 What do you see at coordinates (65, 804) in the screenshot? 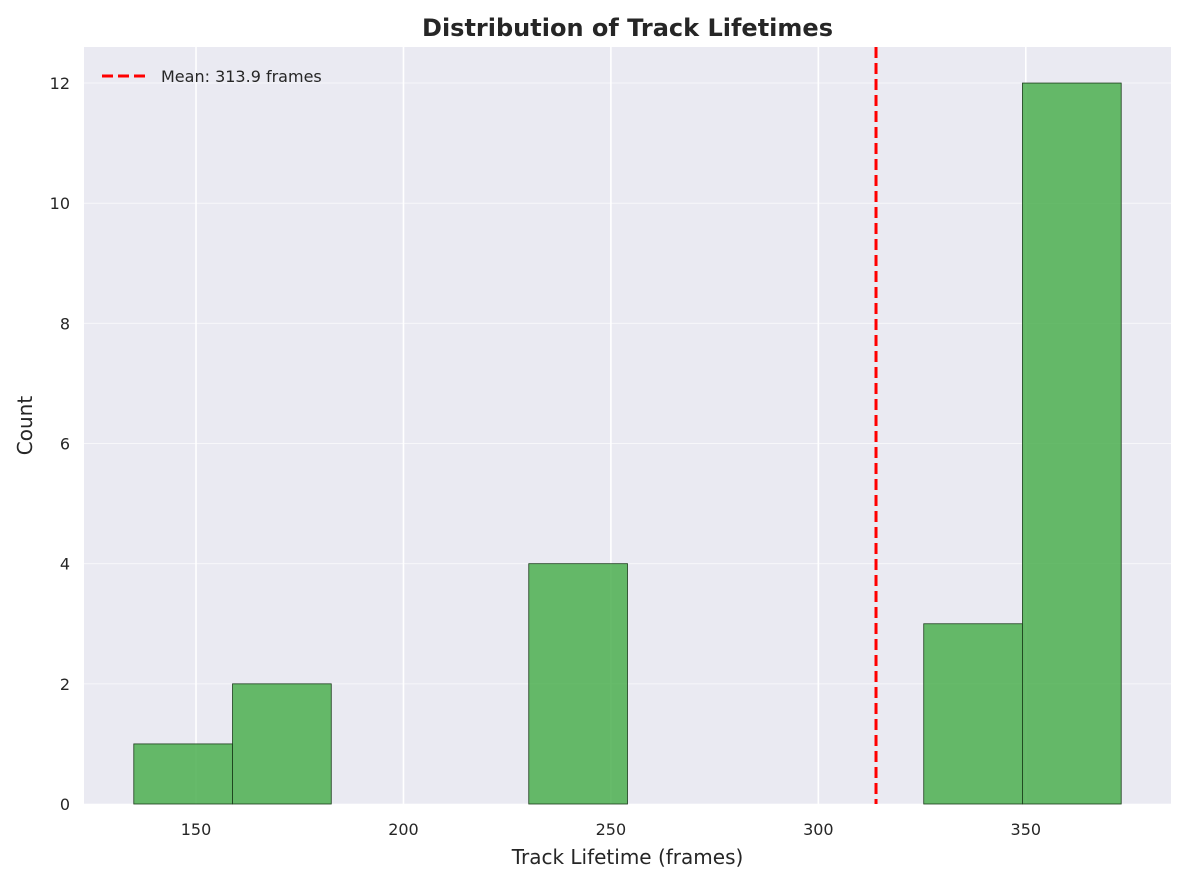
I see `y-tick-label: 0` at bounding box center [65, 804].